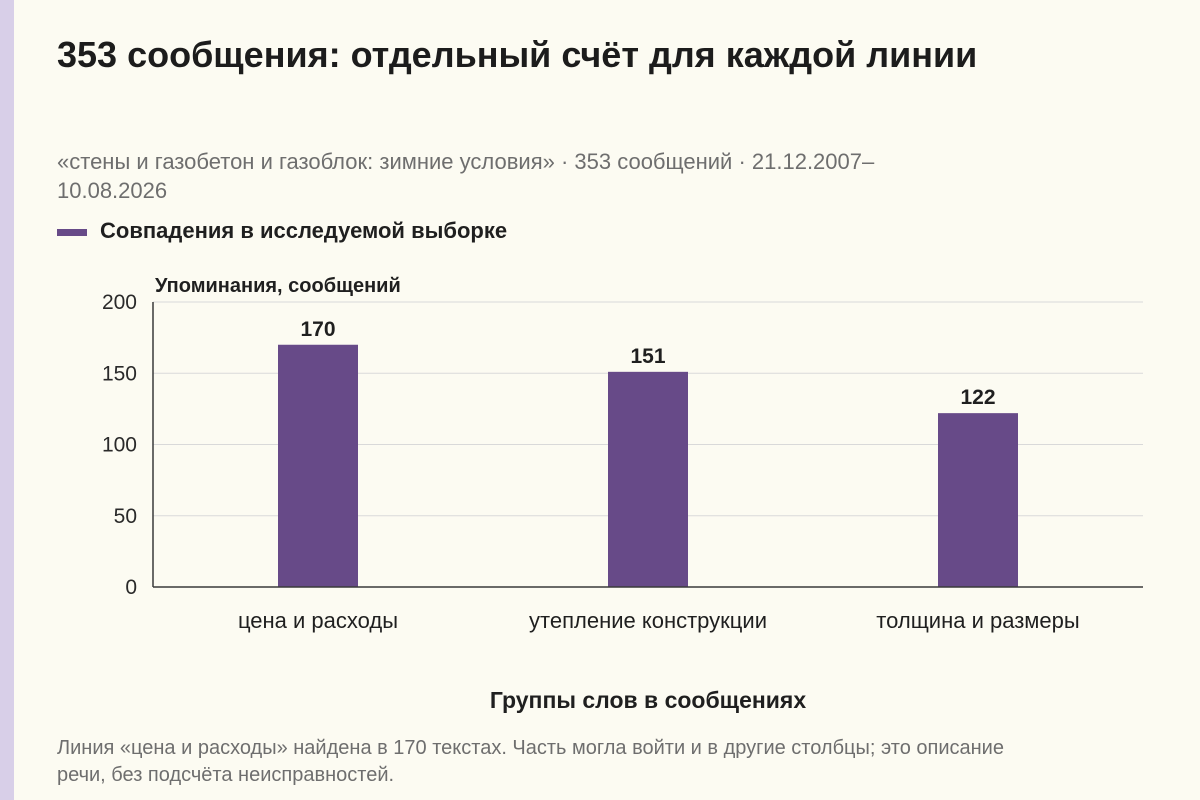  I want to click on bar-value-label: 122, so click(977, 397).